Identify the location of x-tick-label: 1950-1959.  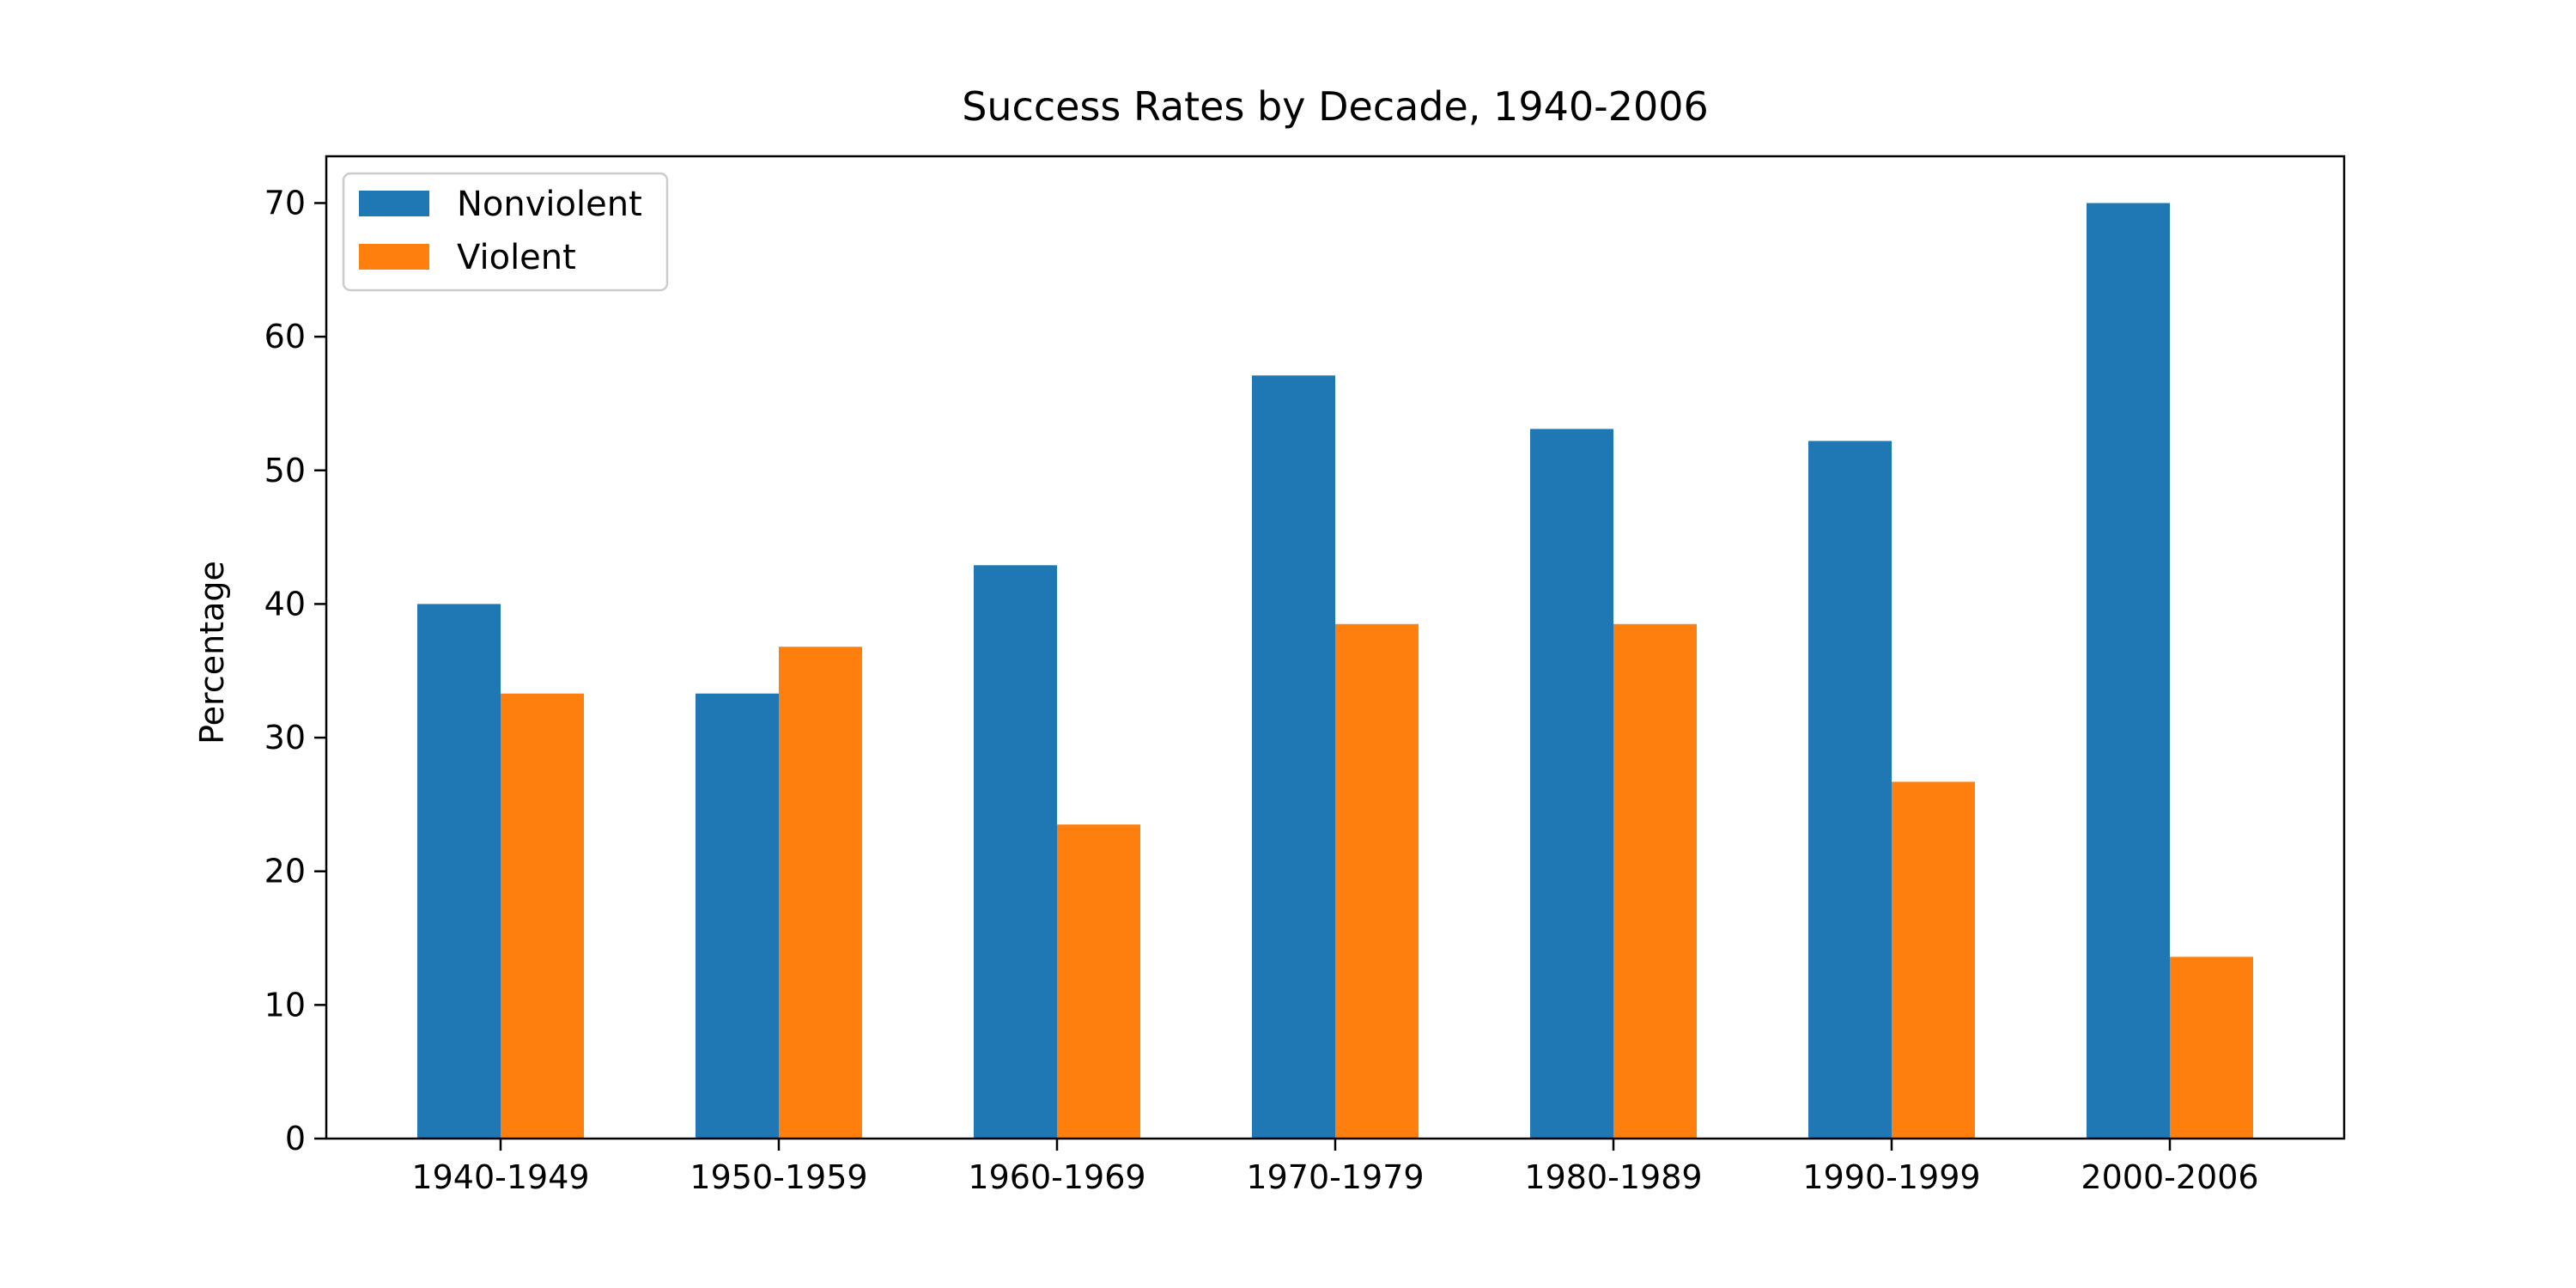
(779, 1177).